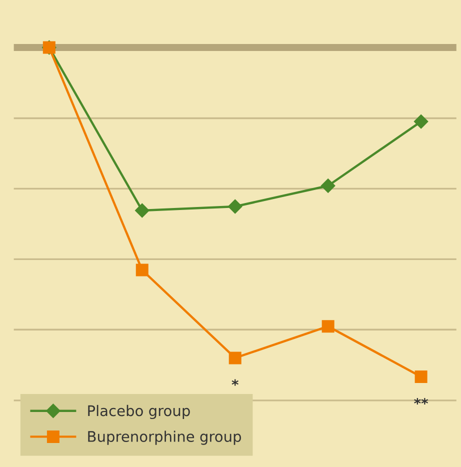  Describe the element at coordinates (165, 437) in the screenshot. I see `legend-label: Buprenorphine group` at that location.